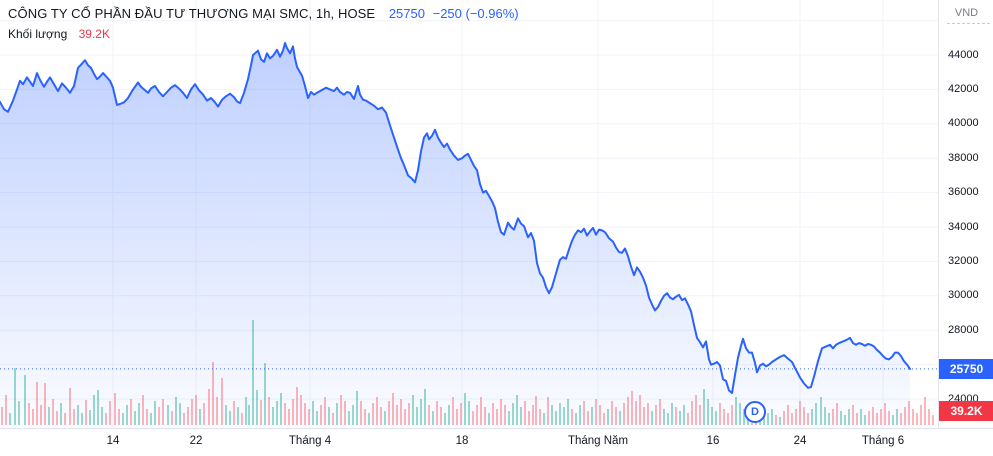 Image resolution: width=993 pixels, height=456 pixels. What do you see at coordinates (462, 441) in the screenshot?
I see `time-axis-label: 18` at bounding box center [462, 441].